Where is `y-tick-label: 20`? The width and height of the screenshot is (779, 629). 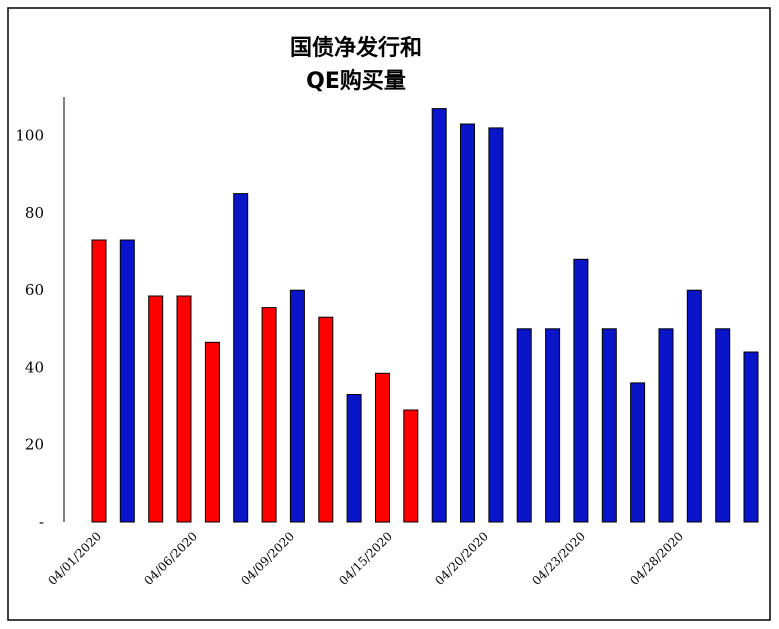 y-tick-label: 20 is located at coordinates (34, 445).